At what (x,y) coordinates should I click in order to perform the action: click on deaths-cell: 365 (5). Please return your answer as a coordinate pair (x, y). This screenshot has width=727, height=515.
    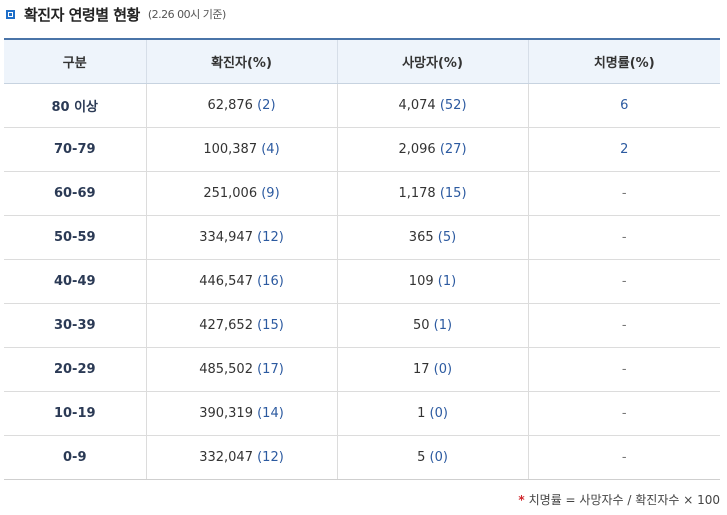
    Looking at the image, I should click on (432, 237).